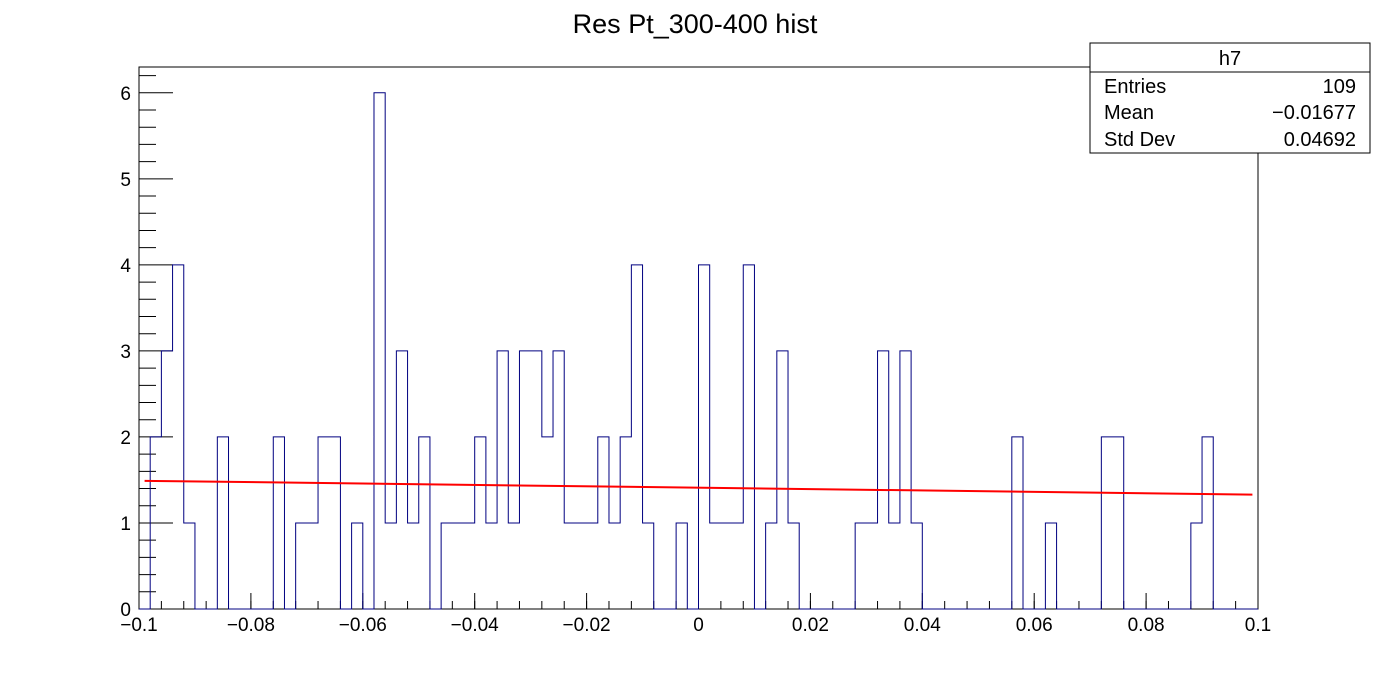 This screenshot has width=1398, height=676. What do you see at coordinates (1139, 140) in the screenshot?
I see `stats-stddev-label: Std Dev` at bounding box center [1139, 140].